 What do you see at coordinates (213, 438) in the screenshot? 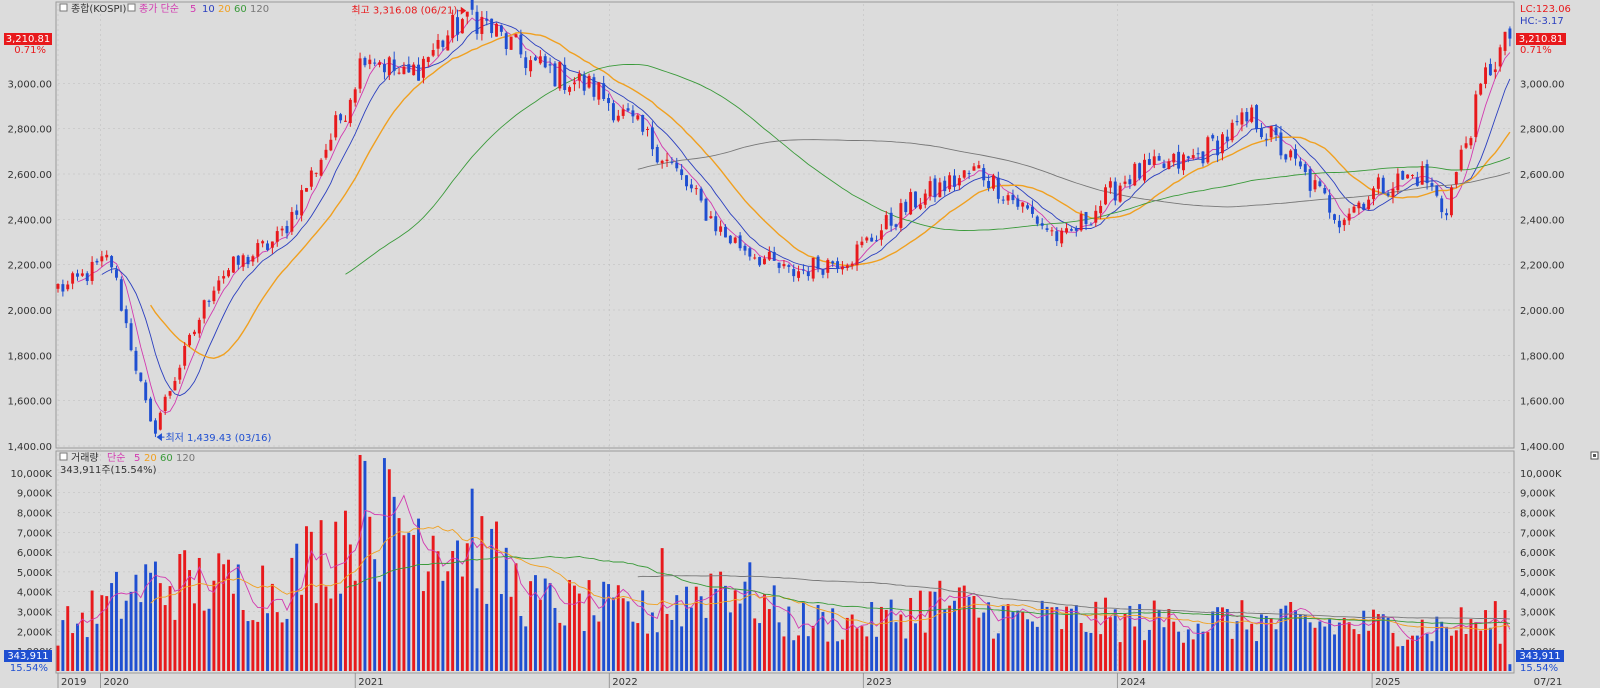
I see `low-annotation: 최저 1,439.43 (03/16)` at bounding box center [213, 438].